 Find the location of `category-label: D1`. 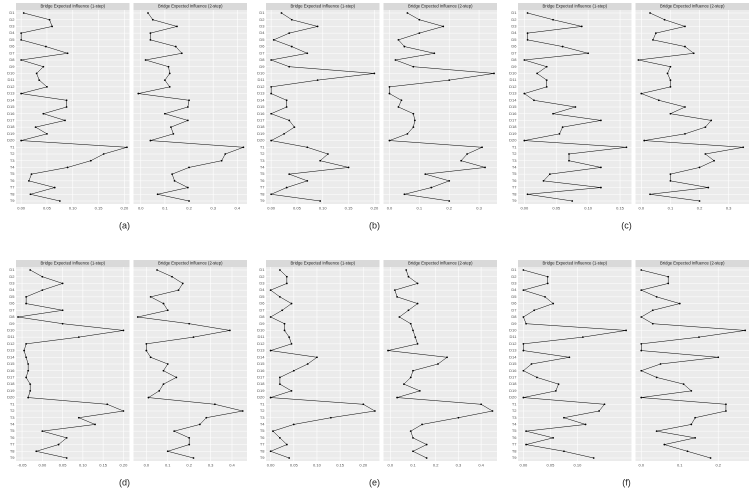

category-label: D1 is located at coordinates (262, 269).